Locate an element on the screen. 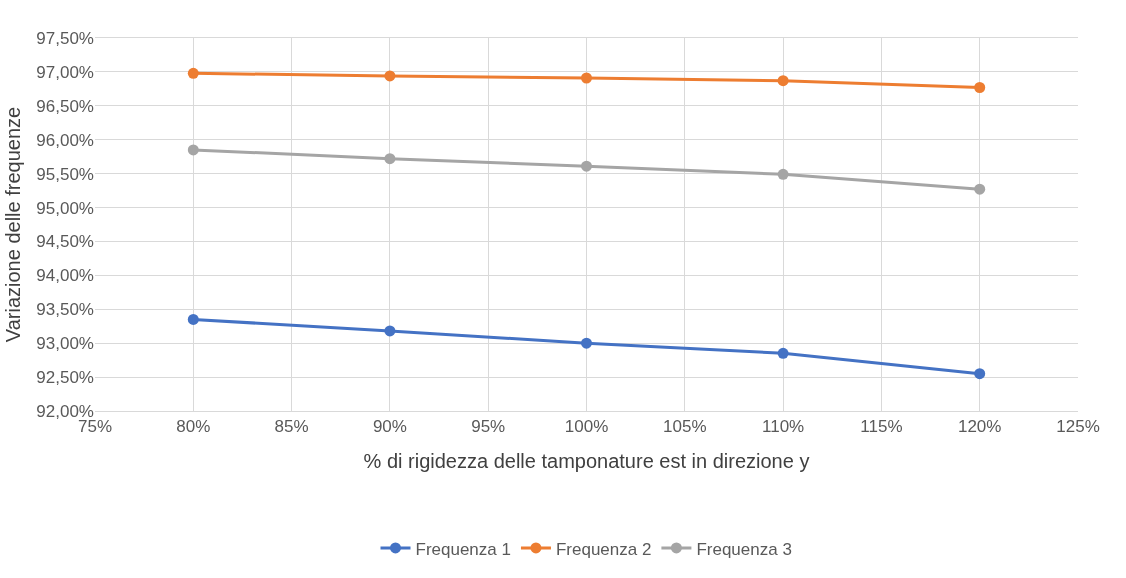 The image size is (1126, 578). y-tick-label: 92,50% is located at coordinates (65, 378).